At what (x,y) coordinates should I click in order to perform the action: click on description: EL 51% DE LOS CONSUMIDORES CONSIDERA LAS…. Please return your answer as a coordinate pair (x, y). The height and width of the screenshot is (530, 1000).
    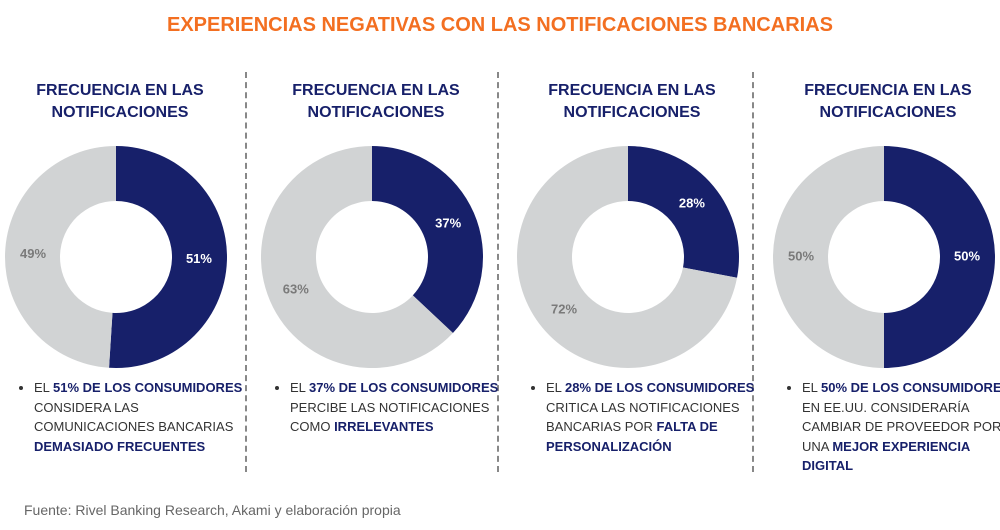
    Looking at the image, I should click on (133, 417).